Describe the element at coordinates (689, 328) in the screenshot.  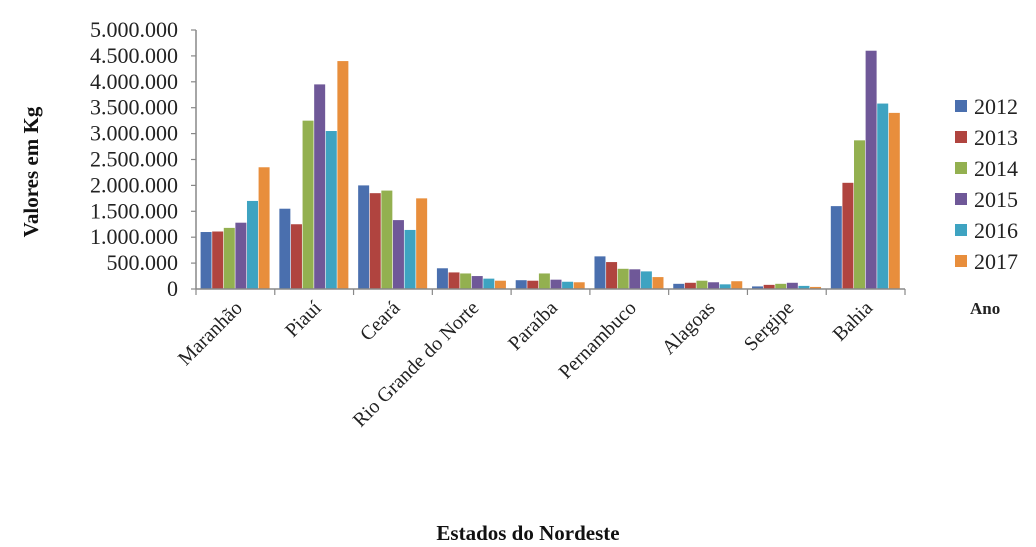
I see `category-label: Alagoas` at that location.